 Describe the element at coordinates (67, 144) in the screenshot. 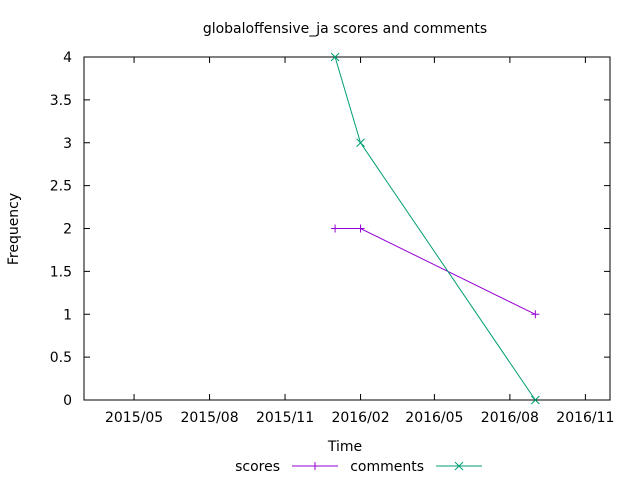

I see `y-tick-label: 3` at that location.